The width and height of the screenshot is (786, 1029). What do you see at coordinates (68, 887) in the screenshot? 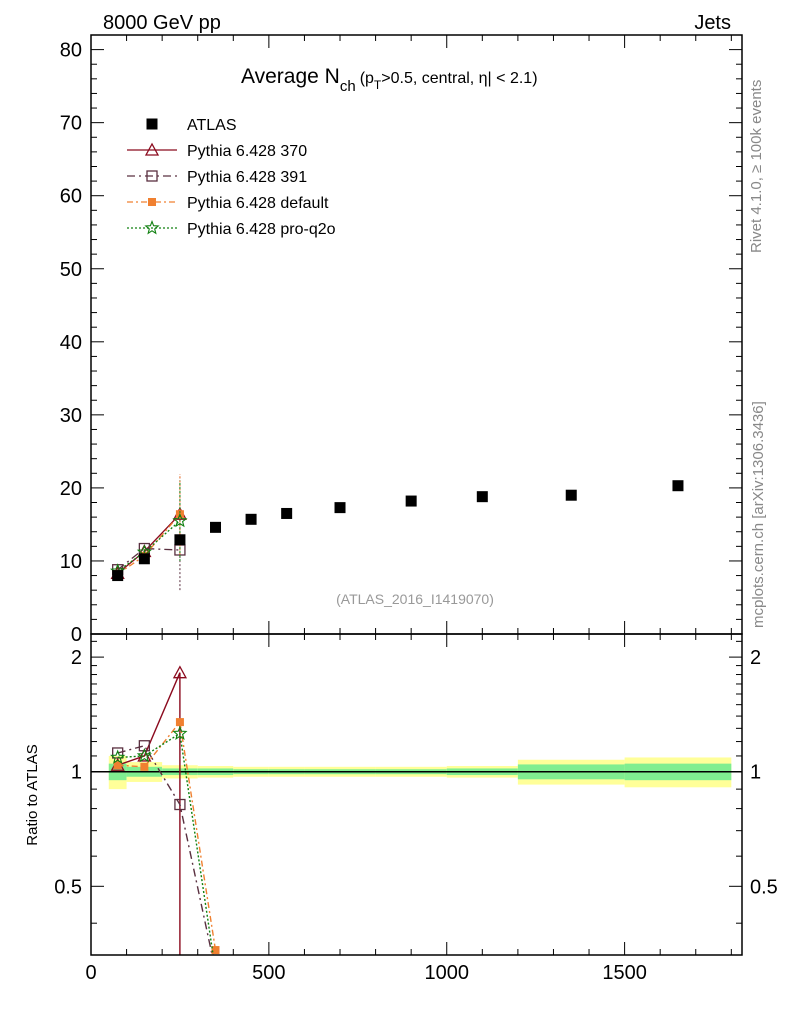
I see `ratio-ytick-label: 0.5` at bounding box center [68, 887].